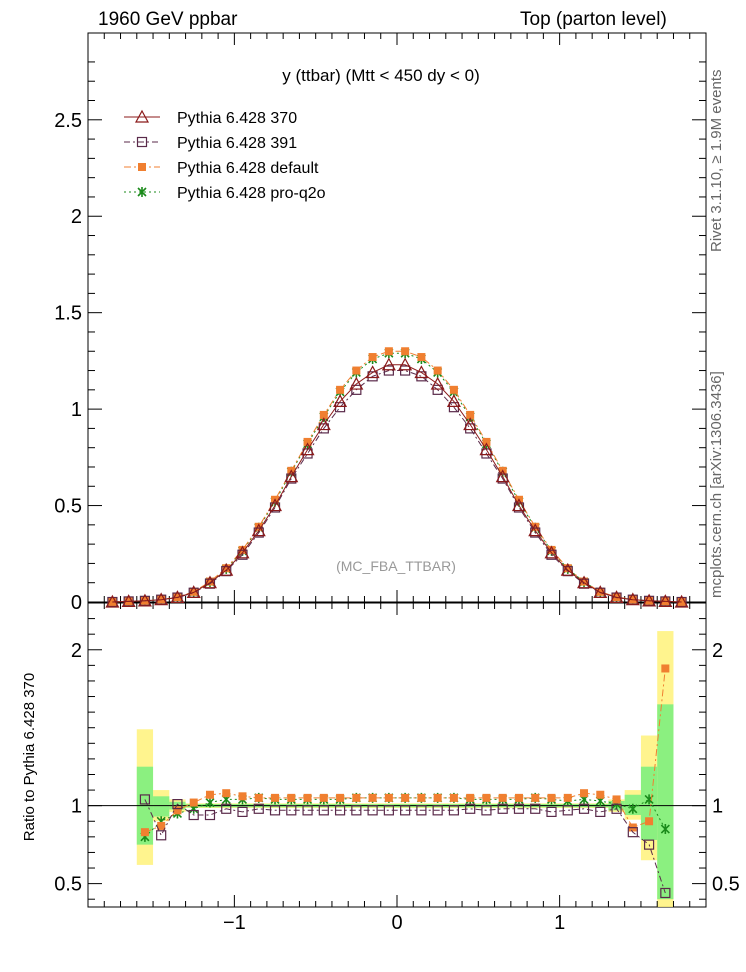  What do you see at coordinates (717, 651) in the screenshot?
I see `ratio-y-tick-label-right: 2` at bounding box center [717, 651].